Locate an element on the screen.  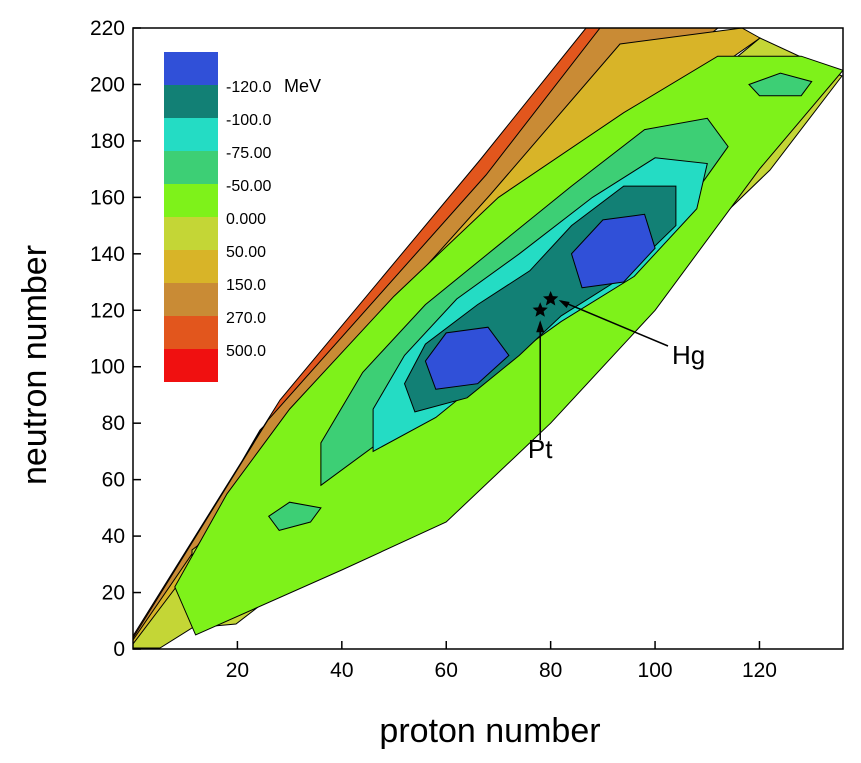
x-tick-label: 100 is located at coordinates (655, 670).